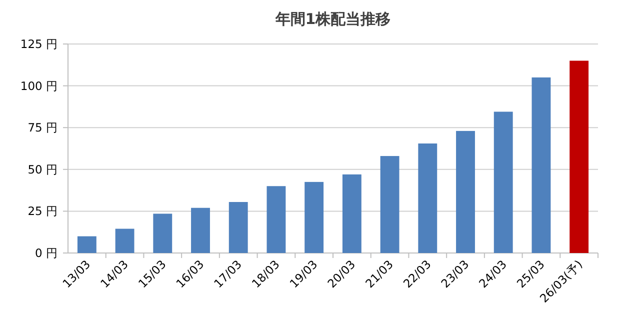 The width and height of the screenshot is (617, 333). Describe the element at coordinates (39, 44) in the screenshot. I see `y-tick-label: 125 円` at that location.